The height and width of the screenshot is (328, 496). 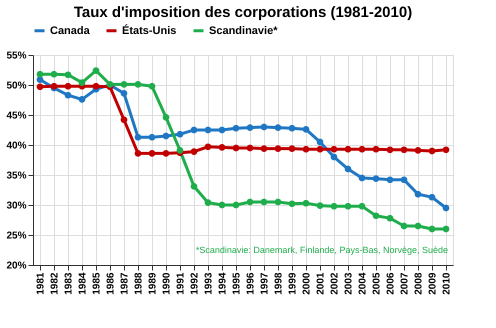 I want to click on legend-label: États-Unis, so click(x=149, y=30).